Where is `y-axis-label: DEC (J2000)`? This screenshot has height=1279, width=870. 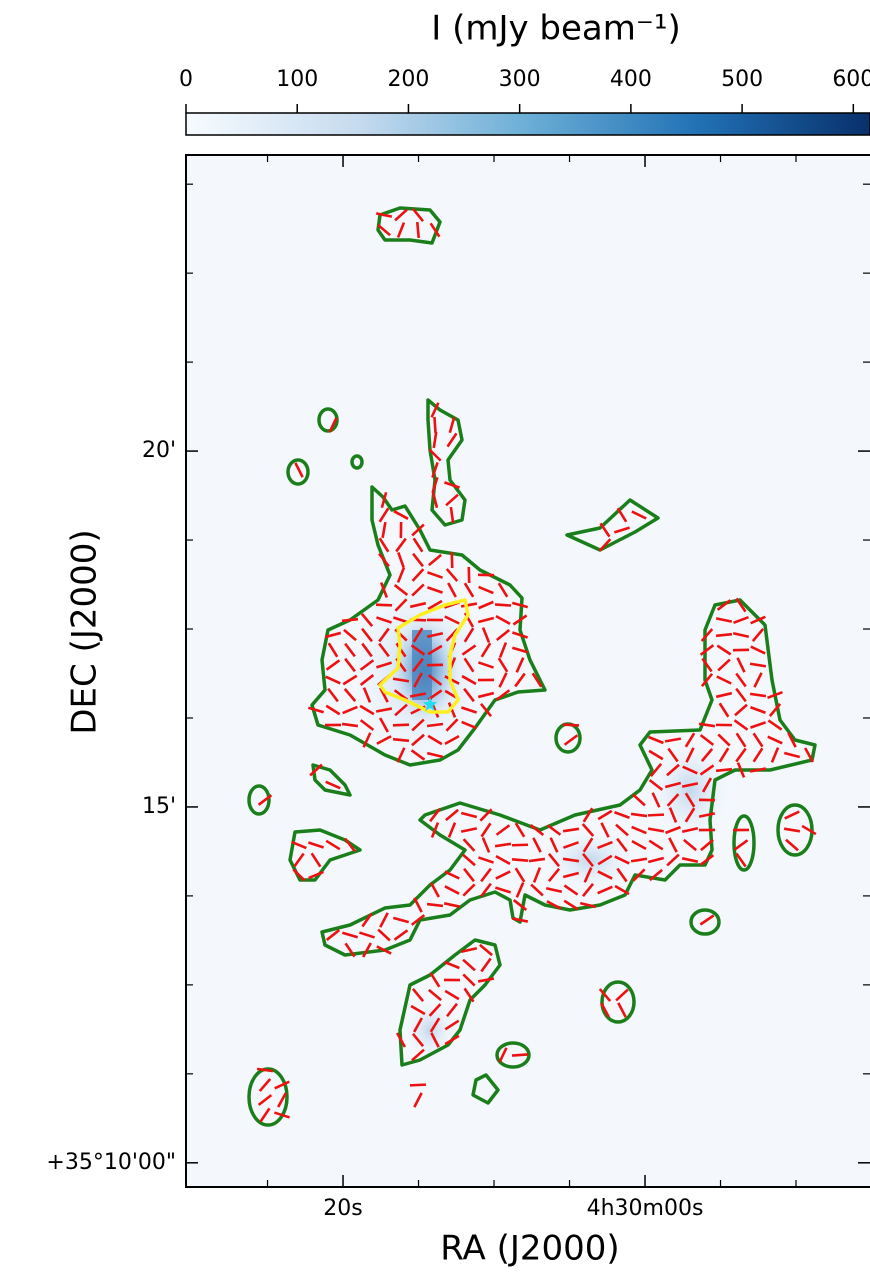 y-axis-label: DEC (J2000) is located at coordinates (85, 631).